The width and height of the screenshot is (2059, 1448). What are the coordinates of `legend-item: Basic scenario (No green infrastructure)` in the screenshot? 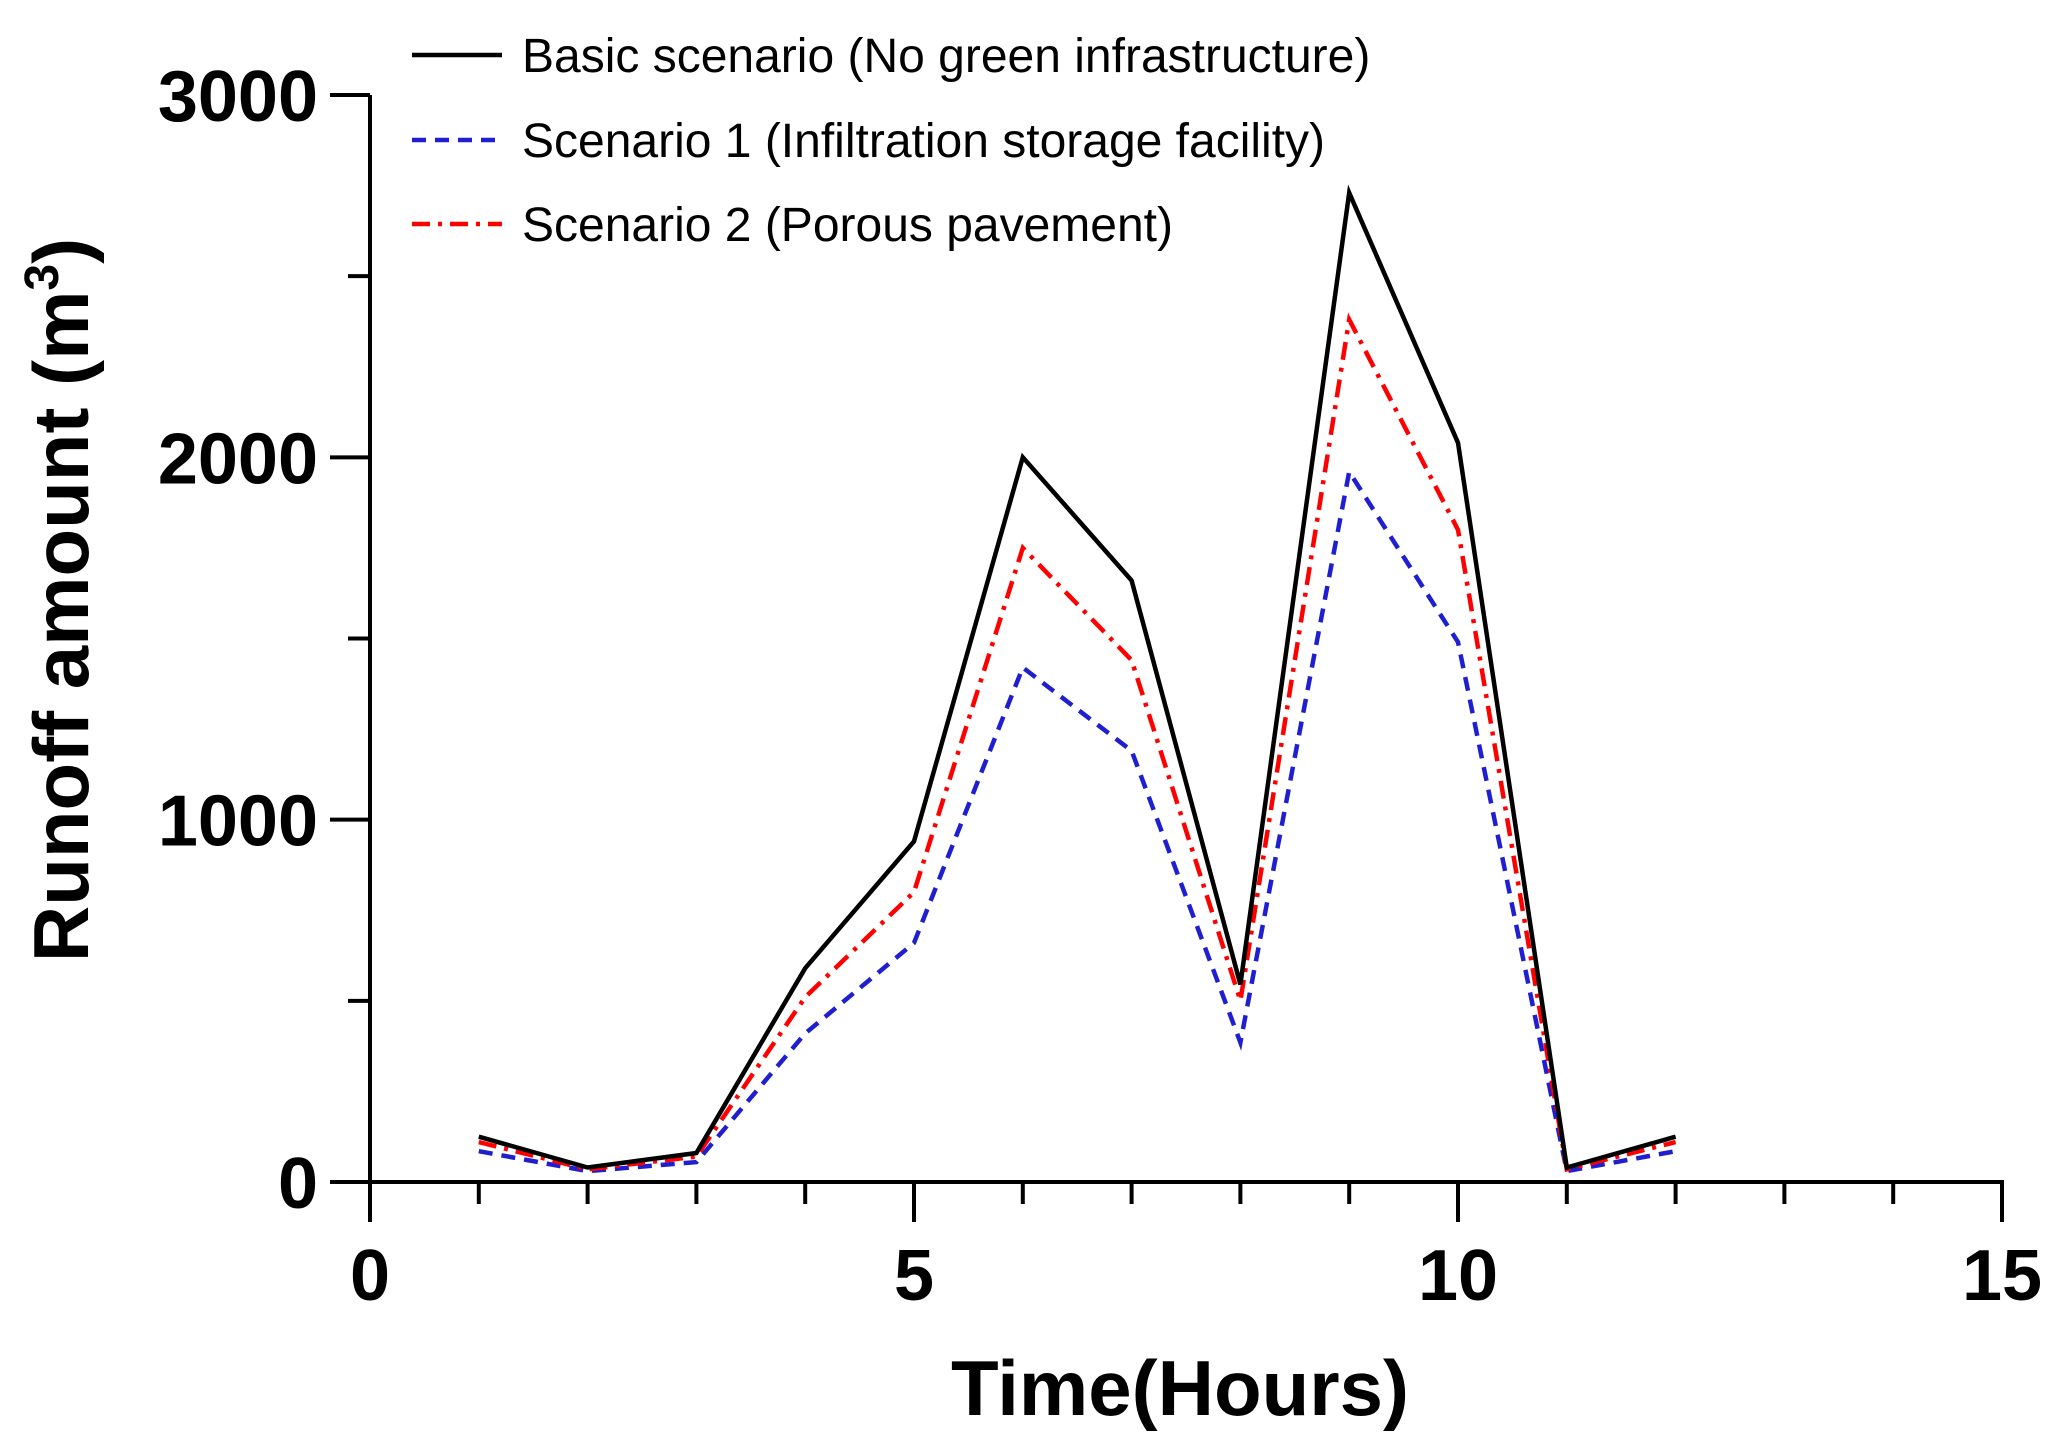 It's located at (891, 56).